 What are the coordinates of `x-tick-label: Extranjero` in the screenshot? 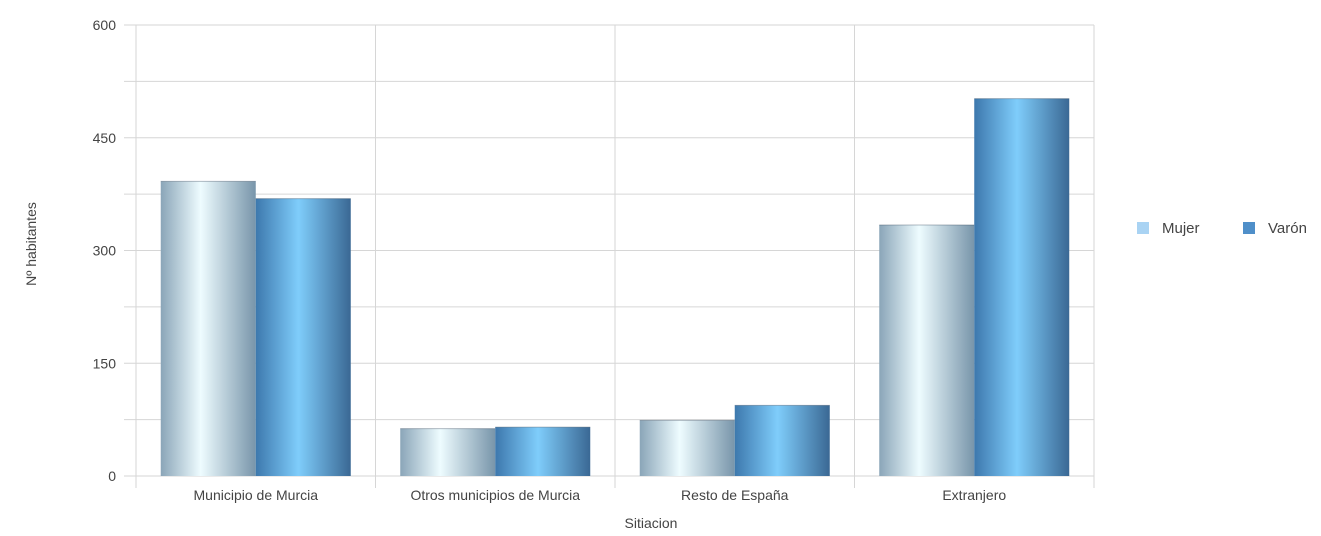 It's located at (974, 495).